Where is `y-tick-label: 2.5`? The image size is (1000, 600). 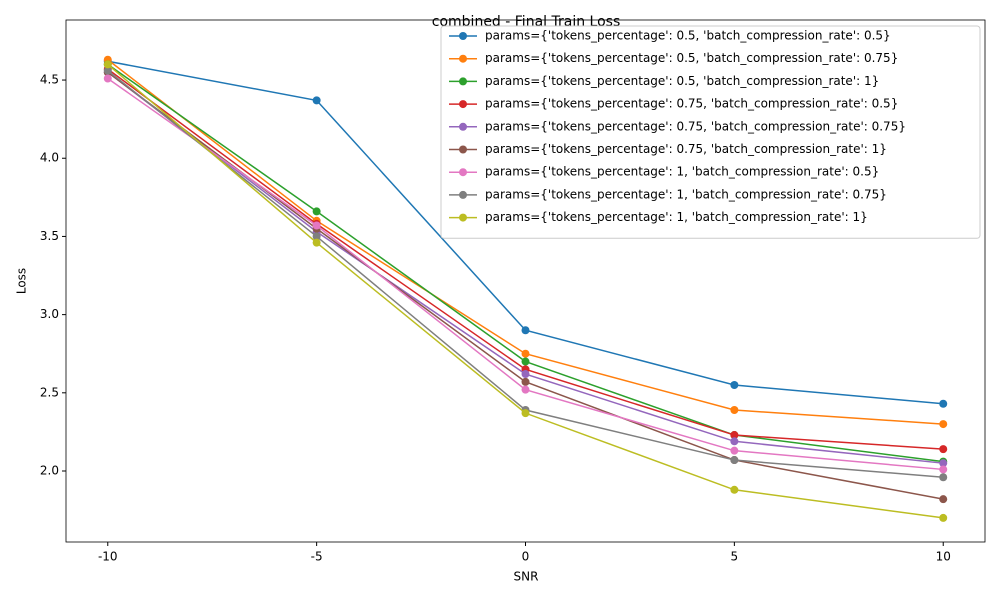 y-tick-label: 2.5 is located at coordinates (49, 392).